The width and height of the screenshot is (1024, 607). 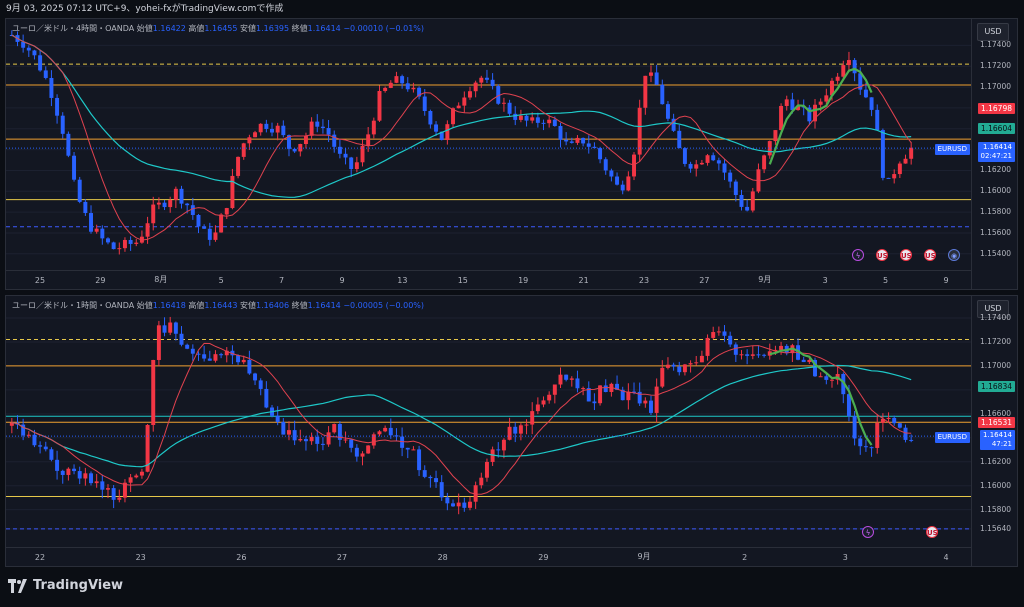 I want to click on price-tick: 1.17200, so click(x=995, y=66).